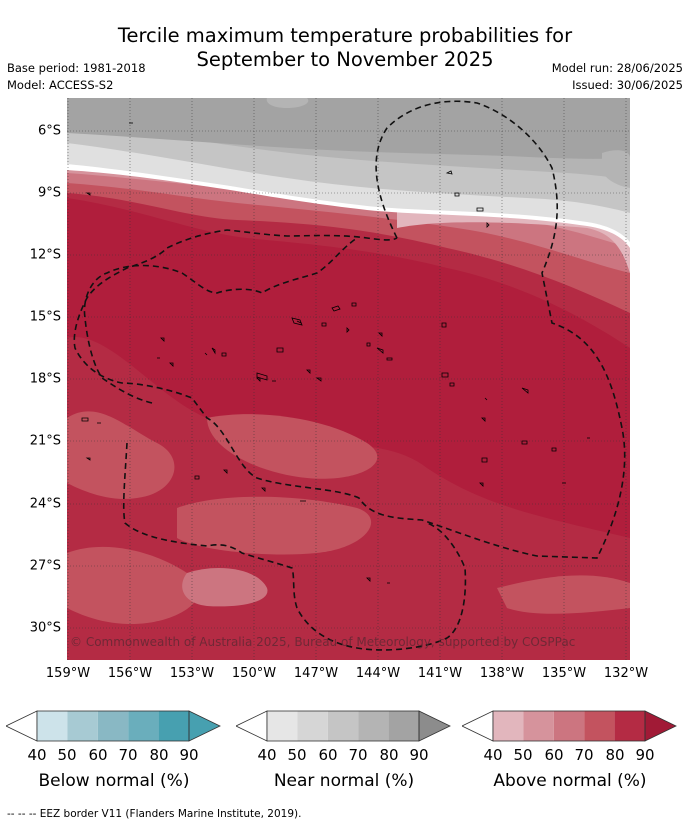  Describe the element at coordinates (220, 320) in the screenshot. I see `eez-border-french-polynesia` at that location.